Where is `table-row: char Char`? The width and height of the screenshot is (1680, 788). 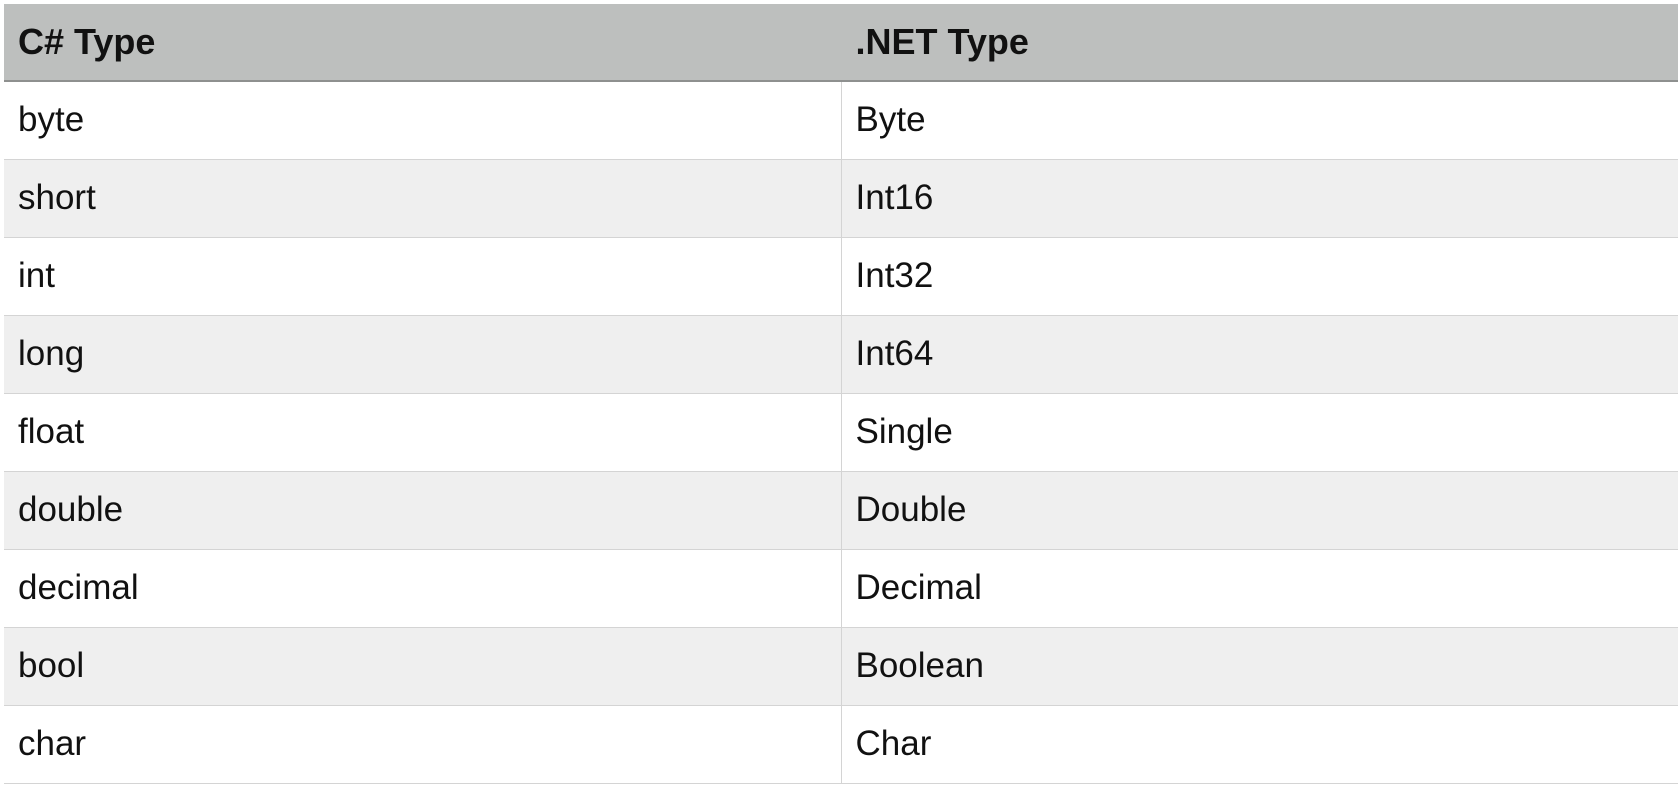 table-row: char Char is located at coordinates (841, 744).